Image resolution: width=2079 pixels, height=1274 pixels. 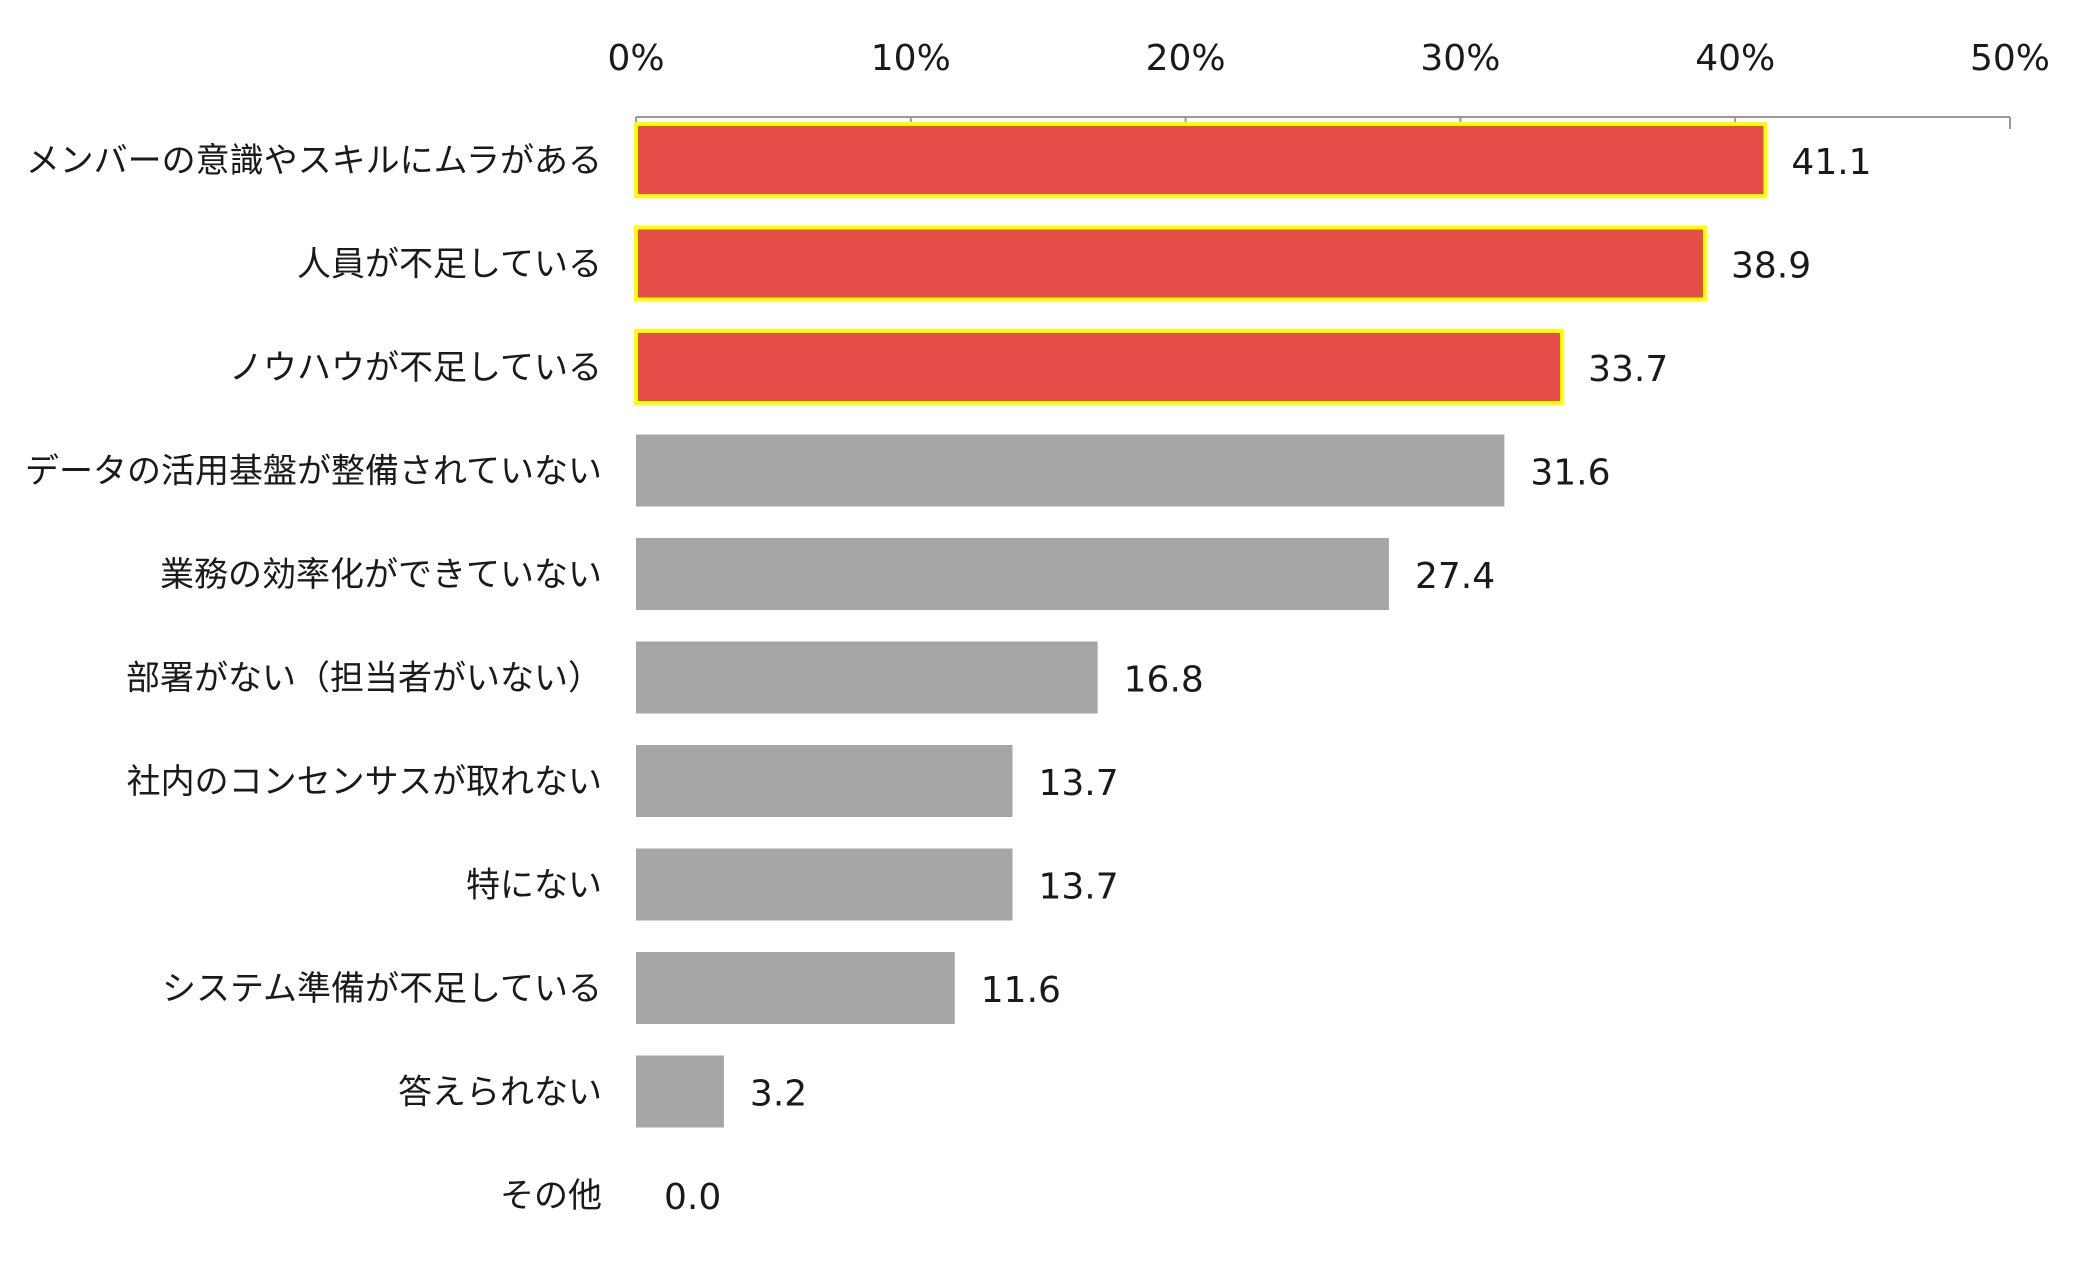 What do you see at coordinates (911, 58) in the screenshot?
I see `x-tick-label: 10%` at bounding box center [911, 58].